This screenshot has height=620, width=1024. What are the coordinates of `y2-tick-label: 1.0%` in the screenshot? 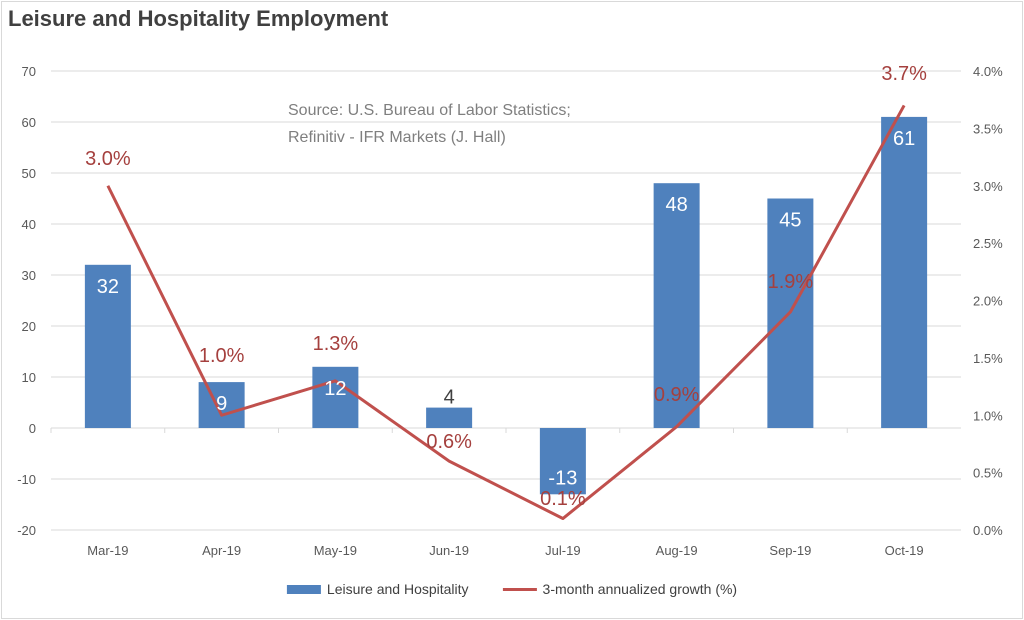 It's located at (988, 415).